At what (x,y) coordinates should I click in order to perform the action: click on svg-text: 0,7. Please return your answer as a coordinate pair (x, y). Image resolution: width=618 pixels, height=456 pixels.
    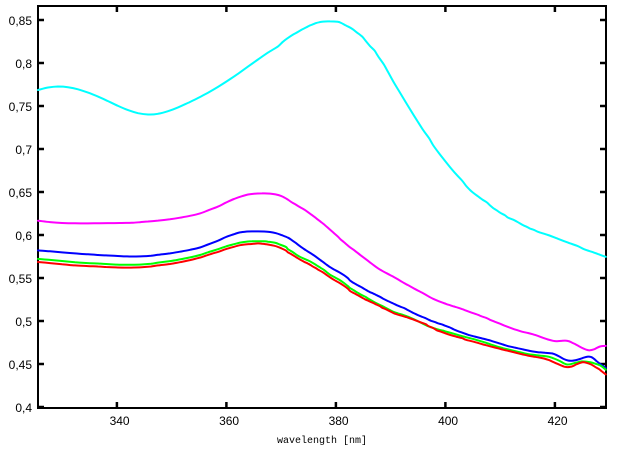
    Looking at the image, I should click on (23, 150).